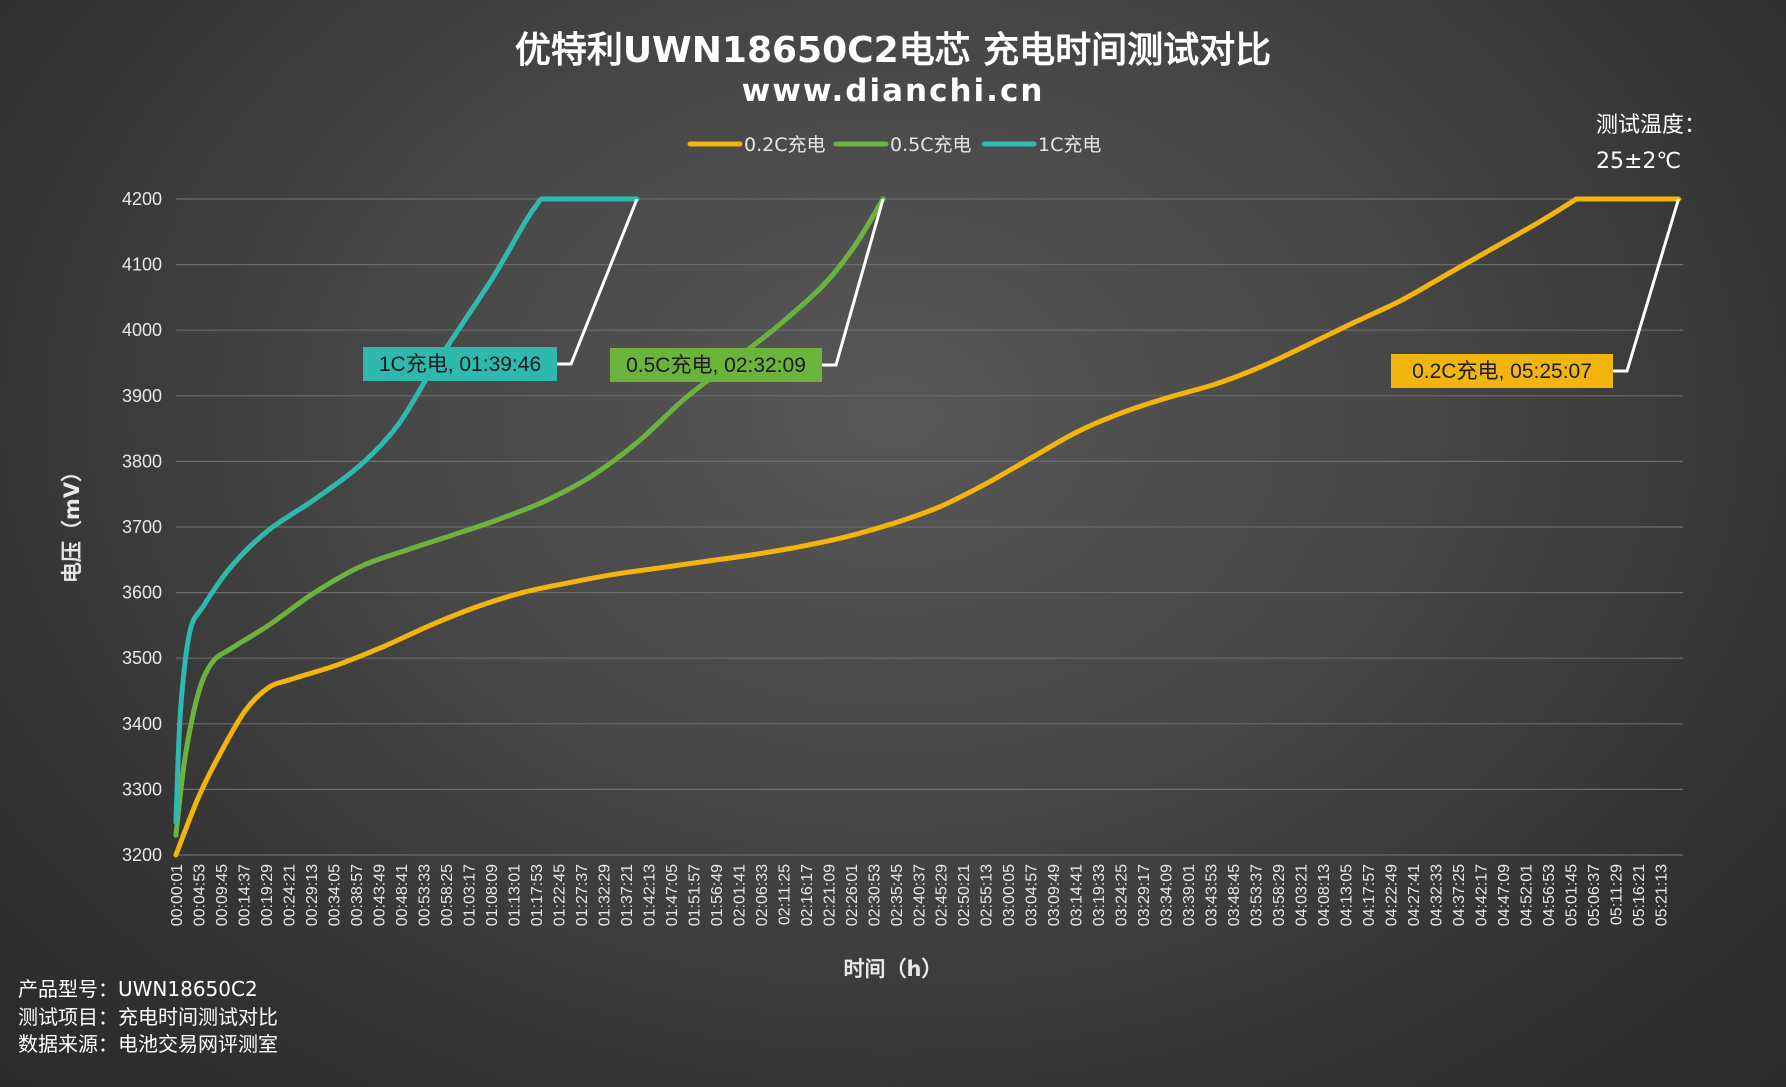  I want to click on legend: 0.2C充电 0.5C充电 1C充电, so click(894, 145).